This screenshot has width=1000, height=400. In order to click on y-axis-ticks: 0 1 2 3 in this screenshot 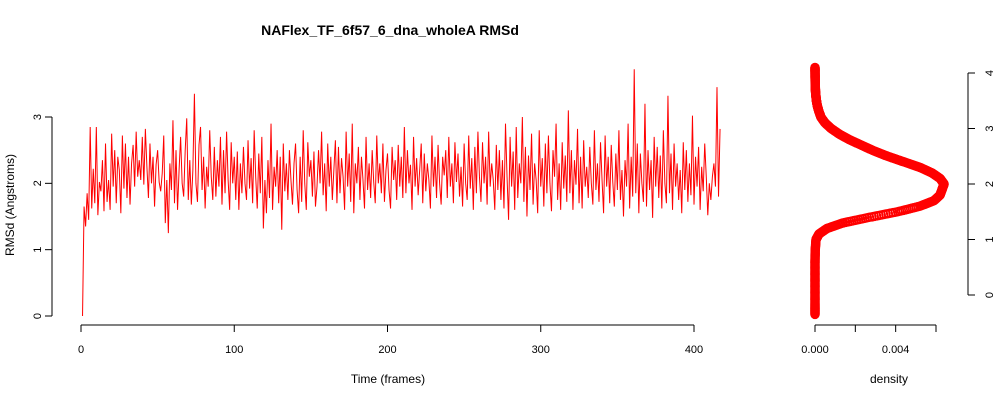, I will do `click(42, 216)`.